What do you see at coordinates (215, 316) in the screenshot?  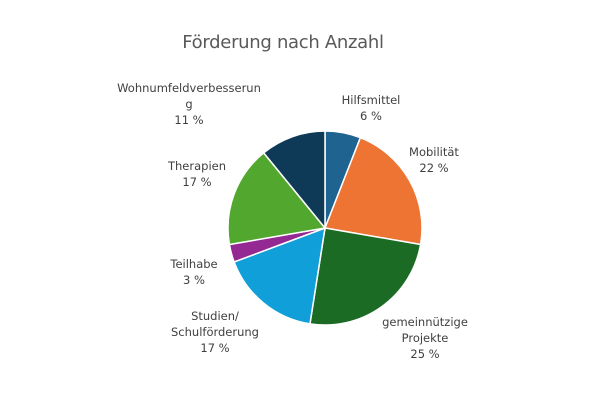 I see `slice-name-label: Studien/` at bounding box center [215, 316].